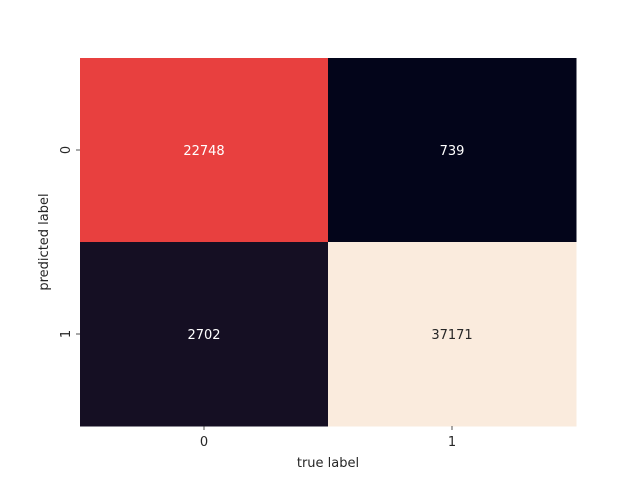  I want to click on heatmap-cell-r1-c0, so click(204, 334).